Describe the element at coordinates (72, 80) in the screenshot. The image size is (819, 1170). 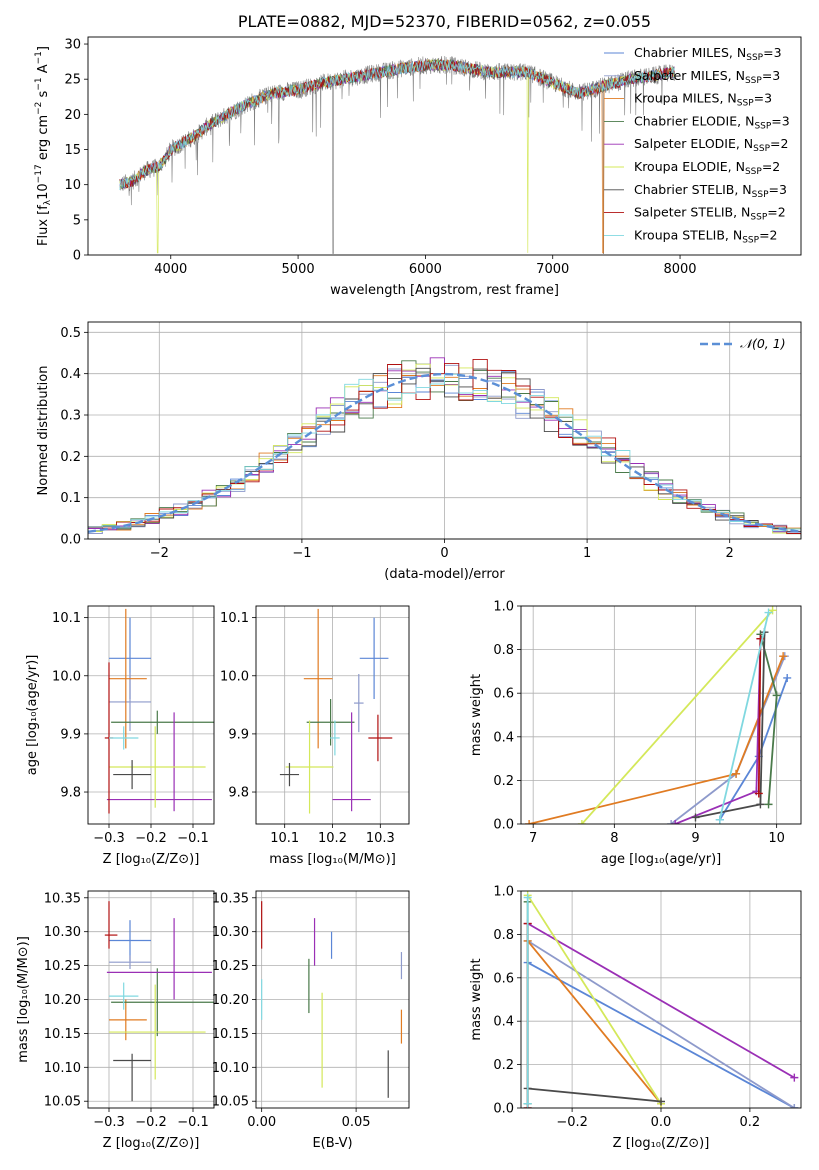
I see `y-tick-label: 25` at that location.